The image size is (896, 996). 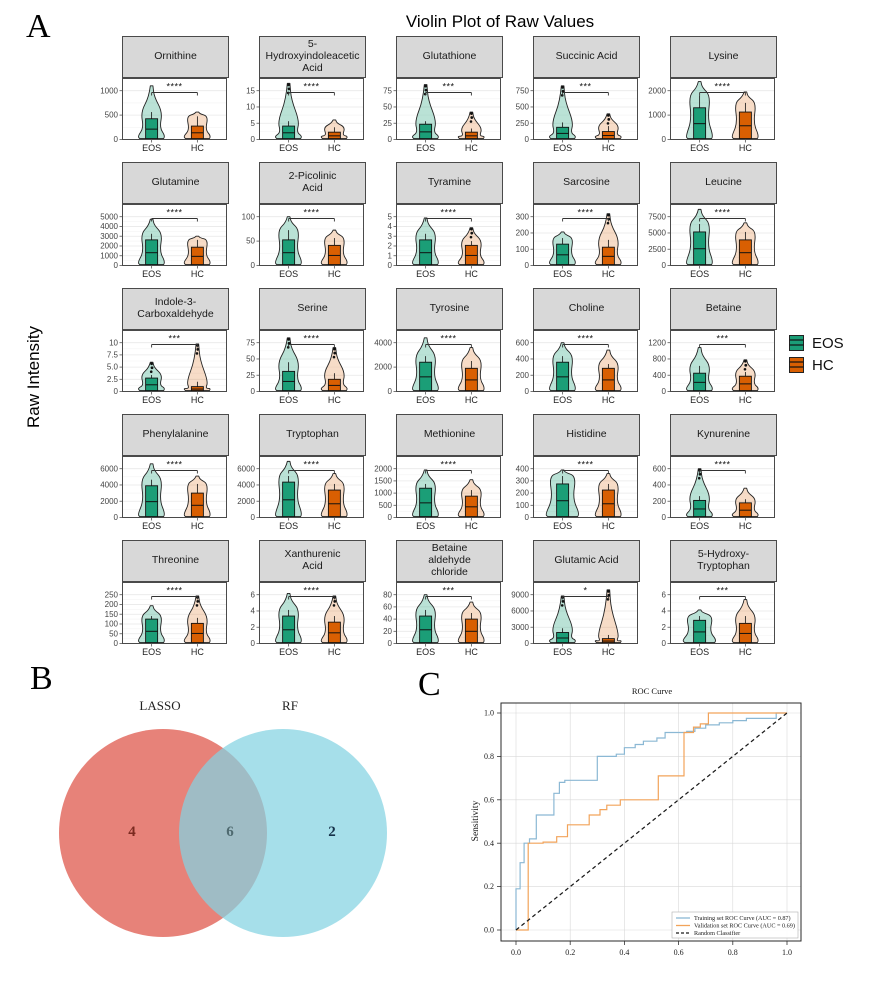 I want to click on svg-text: 2500, so click(x=657, y=249).